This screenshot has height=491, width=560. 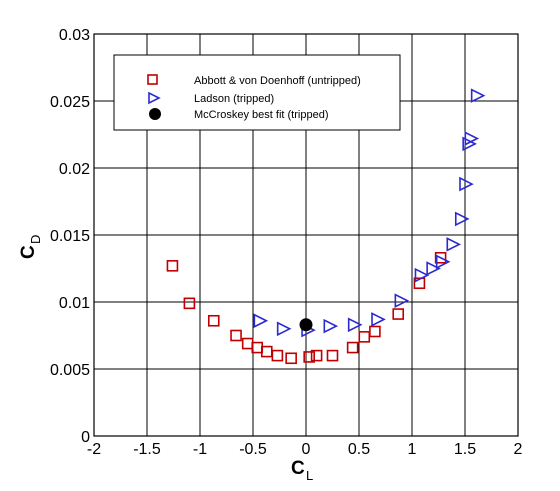 What do you see at coordinates (277, 81) in the screenshot?
I see `legend-label-abbott: Abbott & von Doenhoff (untripped)` at bounding box center [277, 81].